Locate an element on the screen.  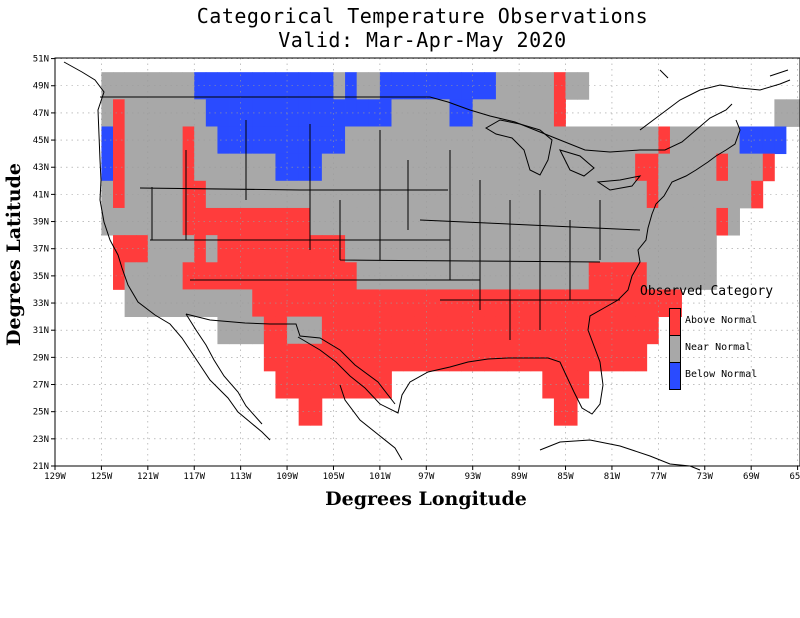
y-tick-label: 35N is located at coordinates (41, 277).